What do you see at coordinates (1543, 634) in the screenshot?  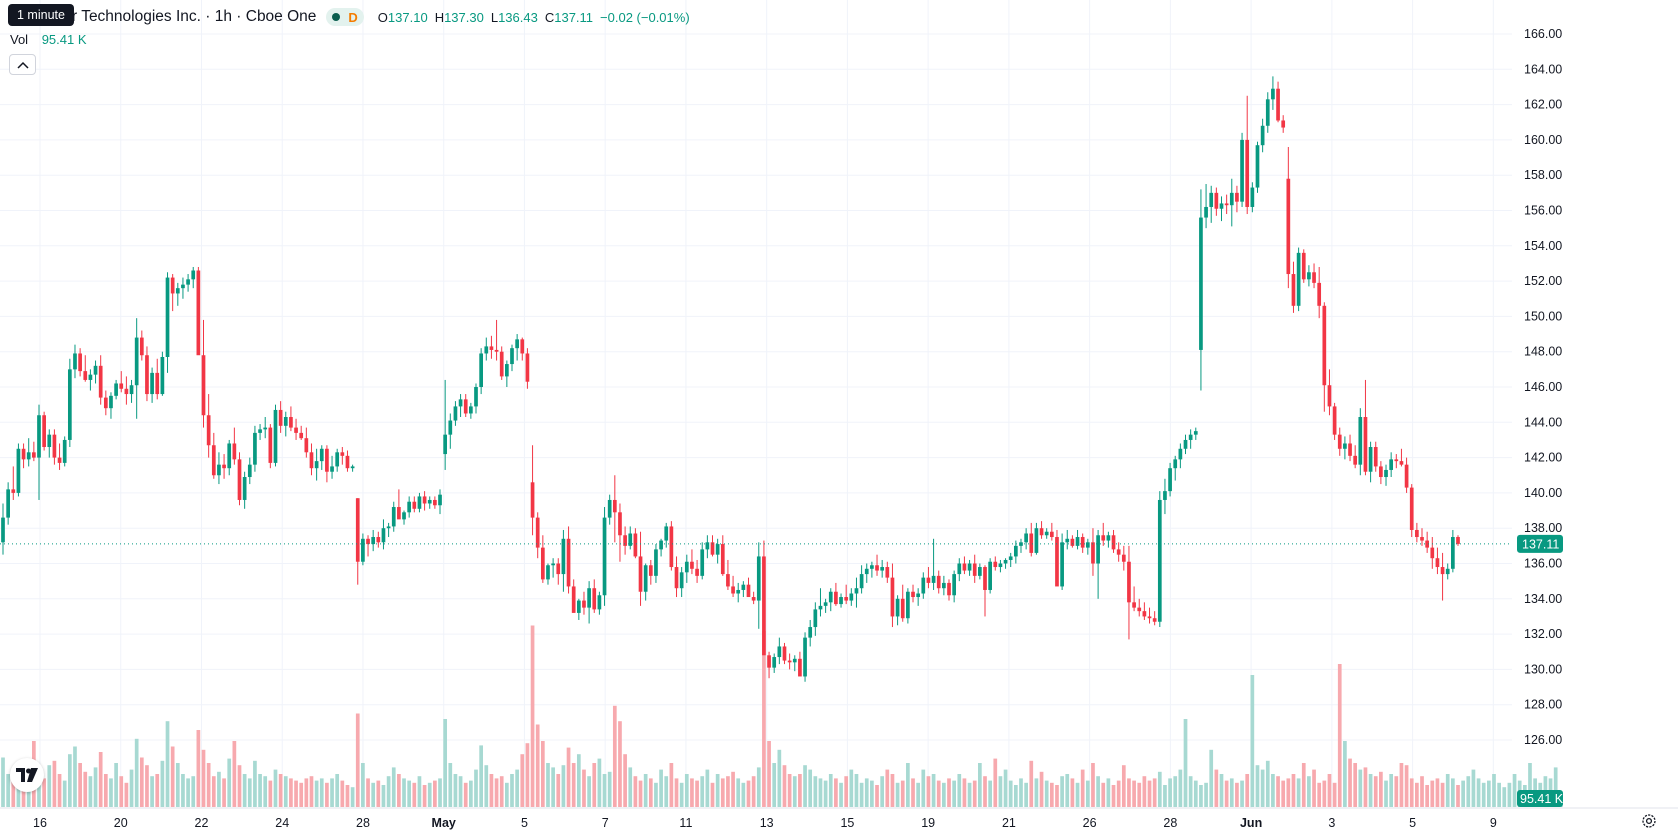 I see `price-tick-label: 132.00` at bounding box center [1543, 634].